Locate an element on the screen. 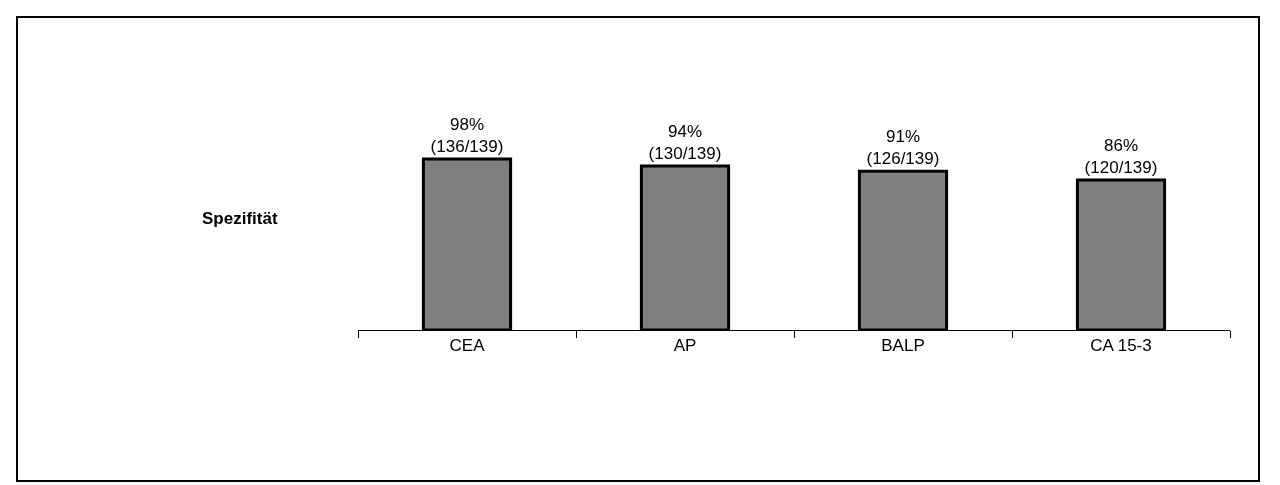 Image resolution: width=1280 pixels, height=485 pixels. data-label: 94% (130/139) is located at coordinates (685, 142).